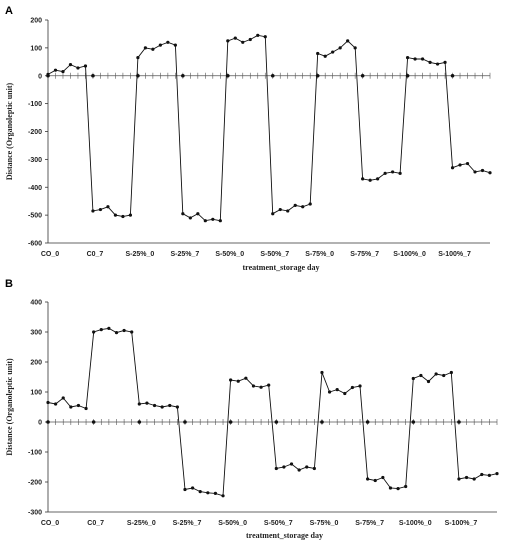 The height and width of the screenshot is (550, 505). What do you see at coordinates (284, 535) in the screenshot?
I see `x-axis-title-b: treatment_storage day` at bounding box center [284, 535].